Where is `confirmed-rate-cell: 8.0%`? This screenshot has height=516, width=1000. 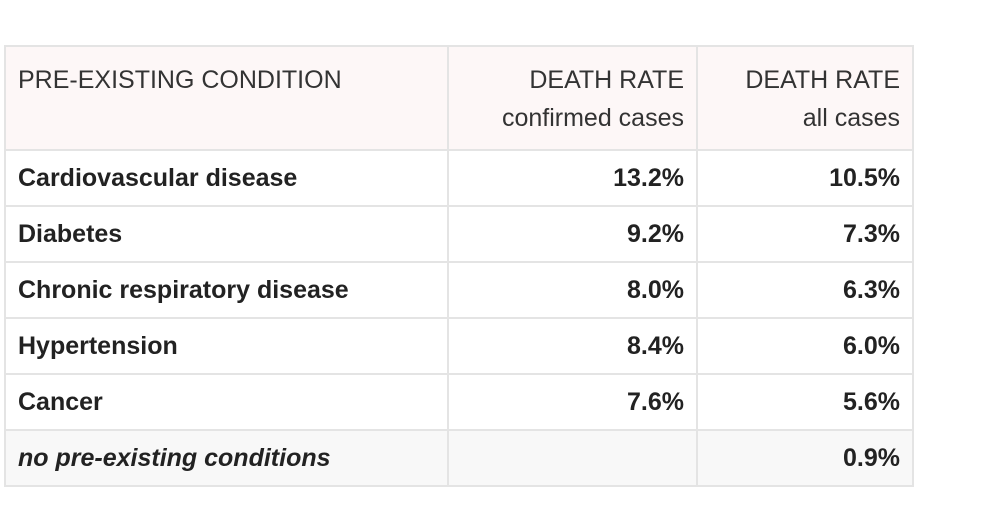 confirmed-rate-cell: 8.0% is located at coordinates (572, 290).